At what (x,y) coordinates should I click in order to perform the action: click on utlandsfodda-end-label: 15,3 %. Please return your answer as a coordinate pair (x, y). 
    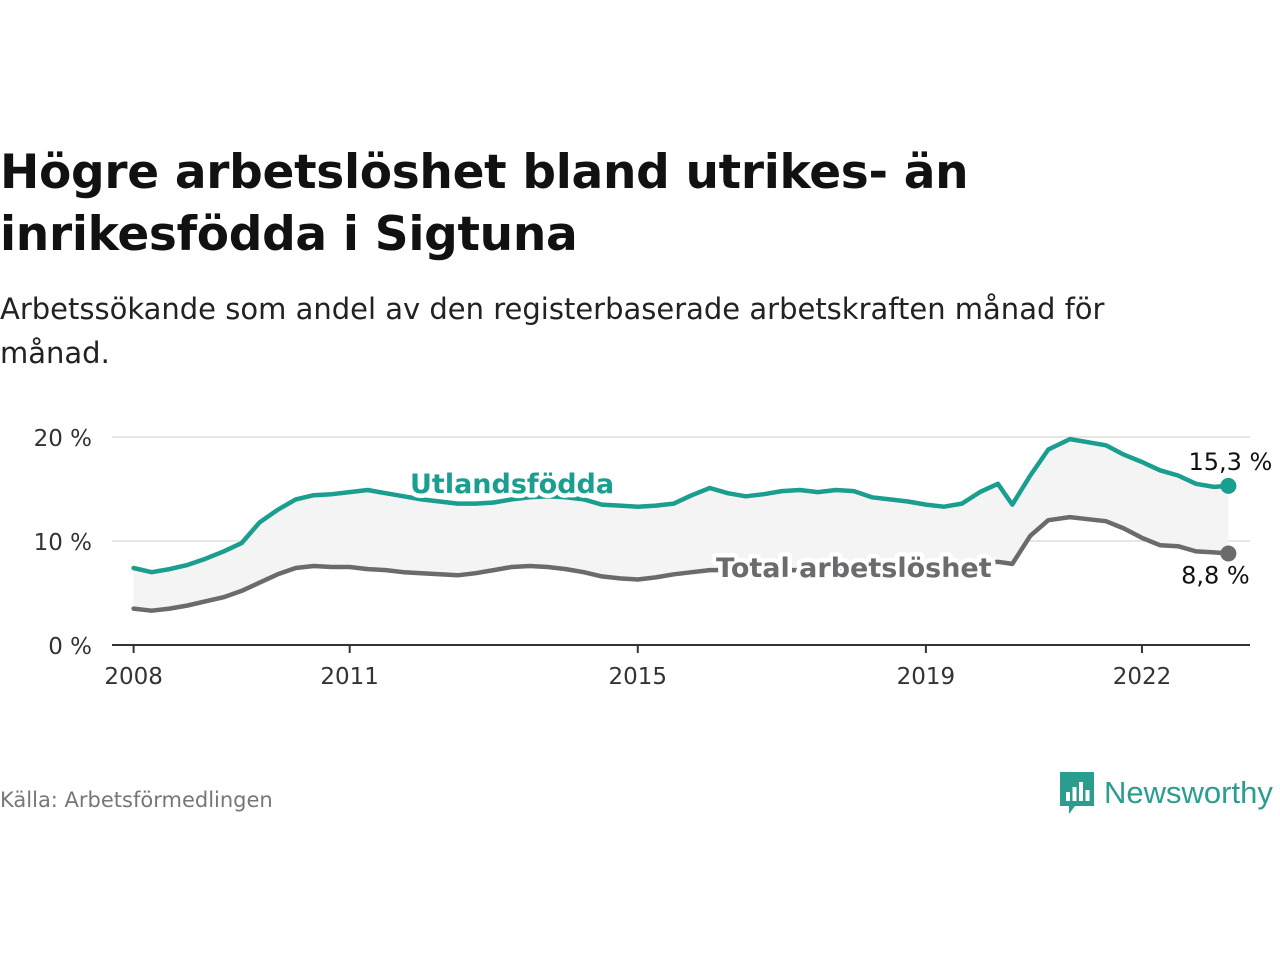
    Looking at the image, I should click on (1230, 462).